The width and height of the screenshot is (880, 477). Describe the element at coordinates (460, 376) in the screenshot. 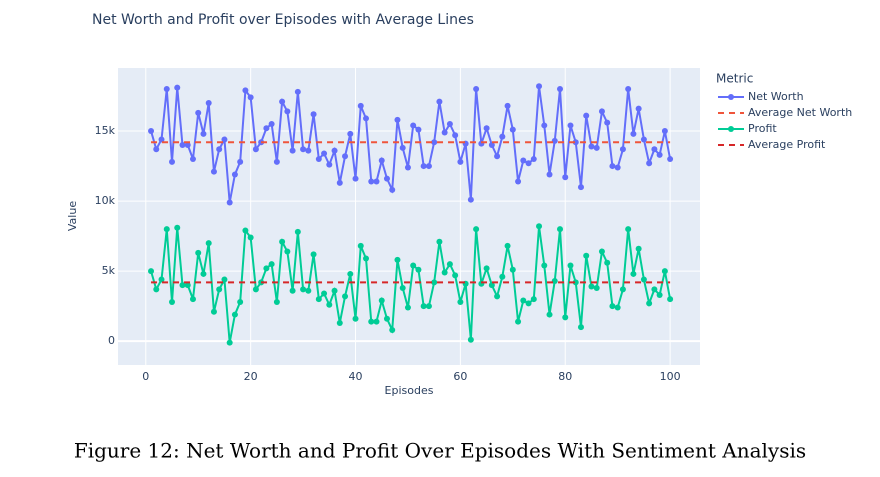

I see `x-tick-label: 60` at that location.